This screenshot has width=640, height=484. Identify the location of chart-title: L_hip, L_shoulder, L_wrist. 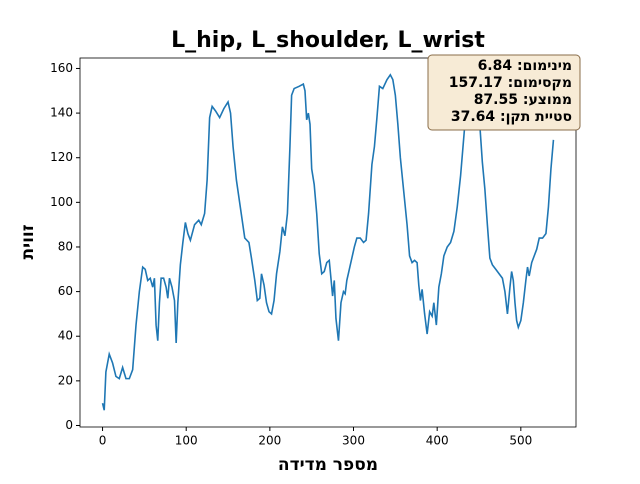
(328, 40).